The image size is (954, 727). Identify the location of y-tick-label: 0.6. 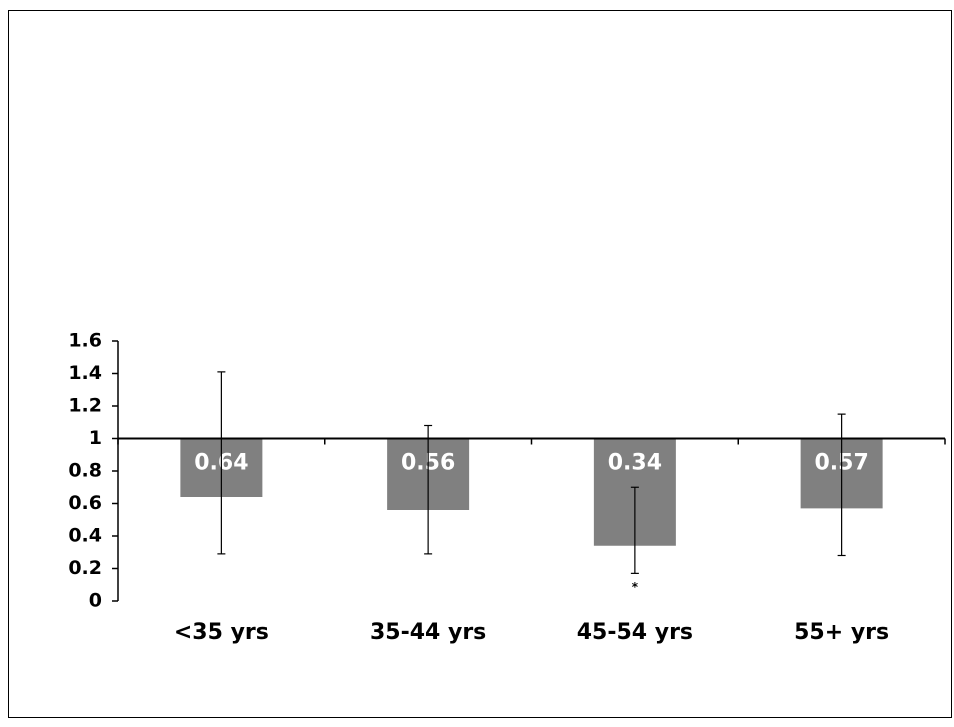
(85, 503).